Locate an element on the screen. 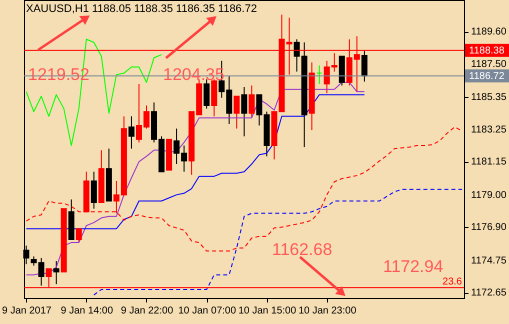 The image size is (509, 324). ref-line-label: 1188.38 is located at coordinates (487, 50).